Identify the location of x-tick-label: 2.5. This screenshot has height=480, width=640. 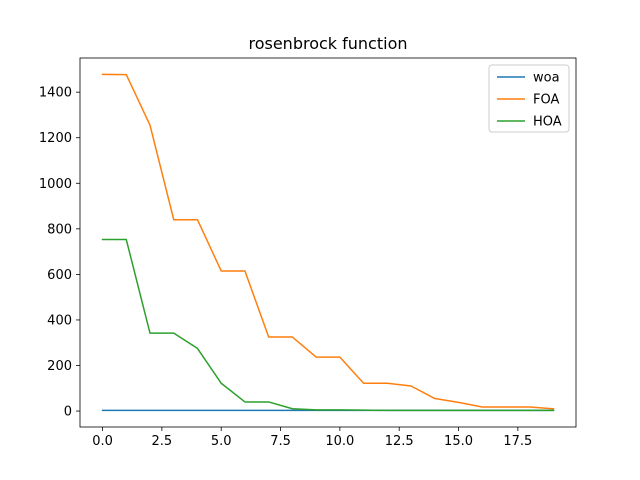
(162, 441).